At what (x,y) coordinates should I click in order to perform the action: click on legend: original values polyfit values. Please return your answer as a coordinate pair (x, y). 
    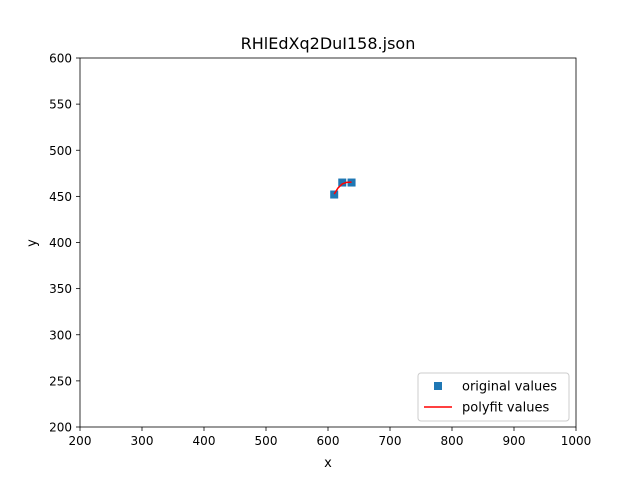
    Looking at the image, I should click on (493, 397).